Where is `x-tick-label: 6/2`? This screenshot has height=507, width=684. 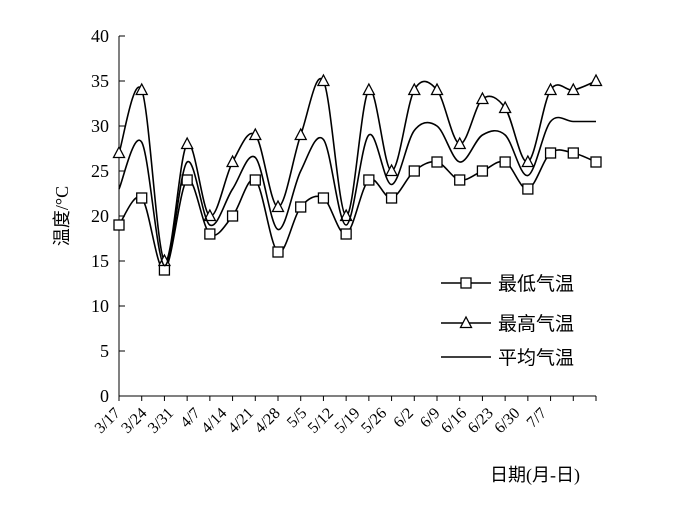 x-tick-label: 6/2 is located at coordinates (403, 418).